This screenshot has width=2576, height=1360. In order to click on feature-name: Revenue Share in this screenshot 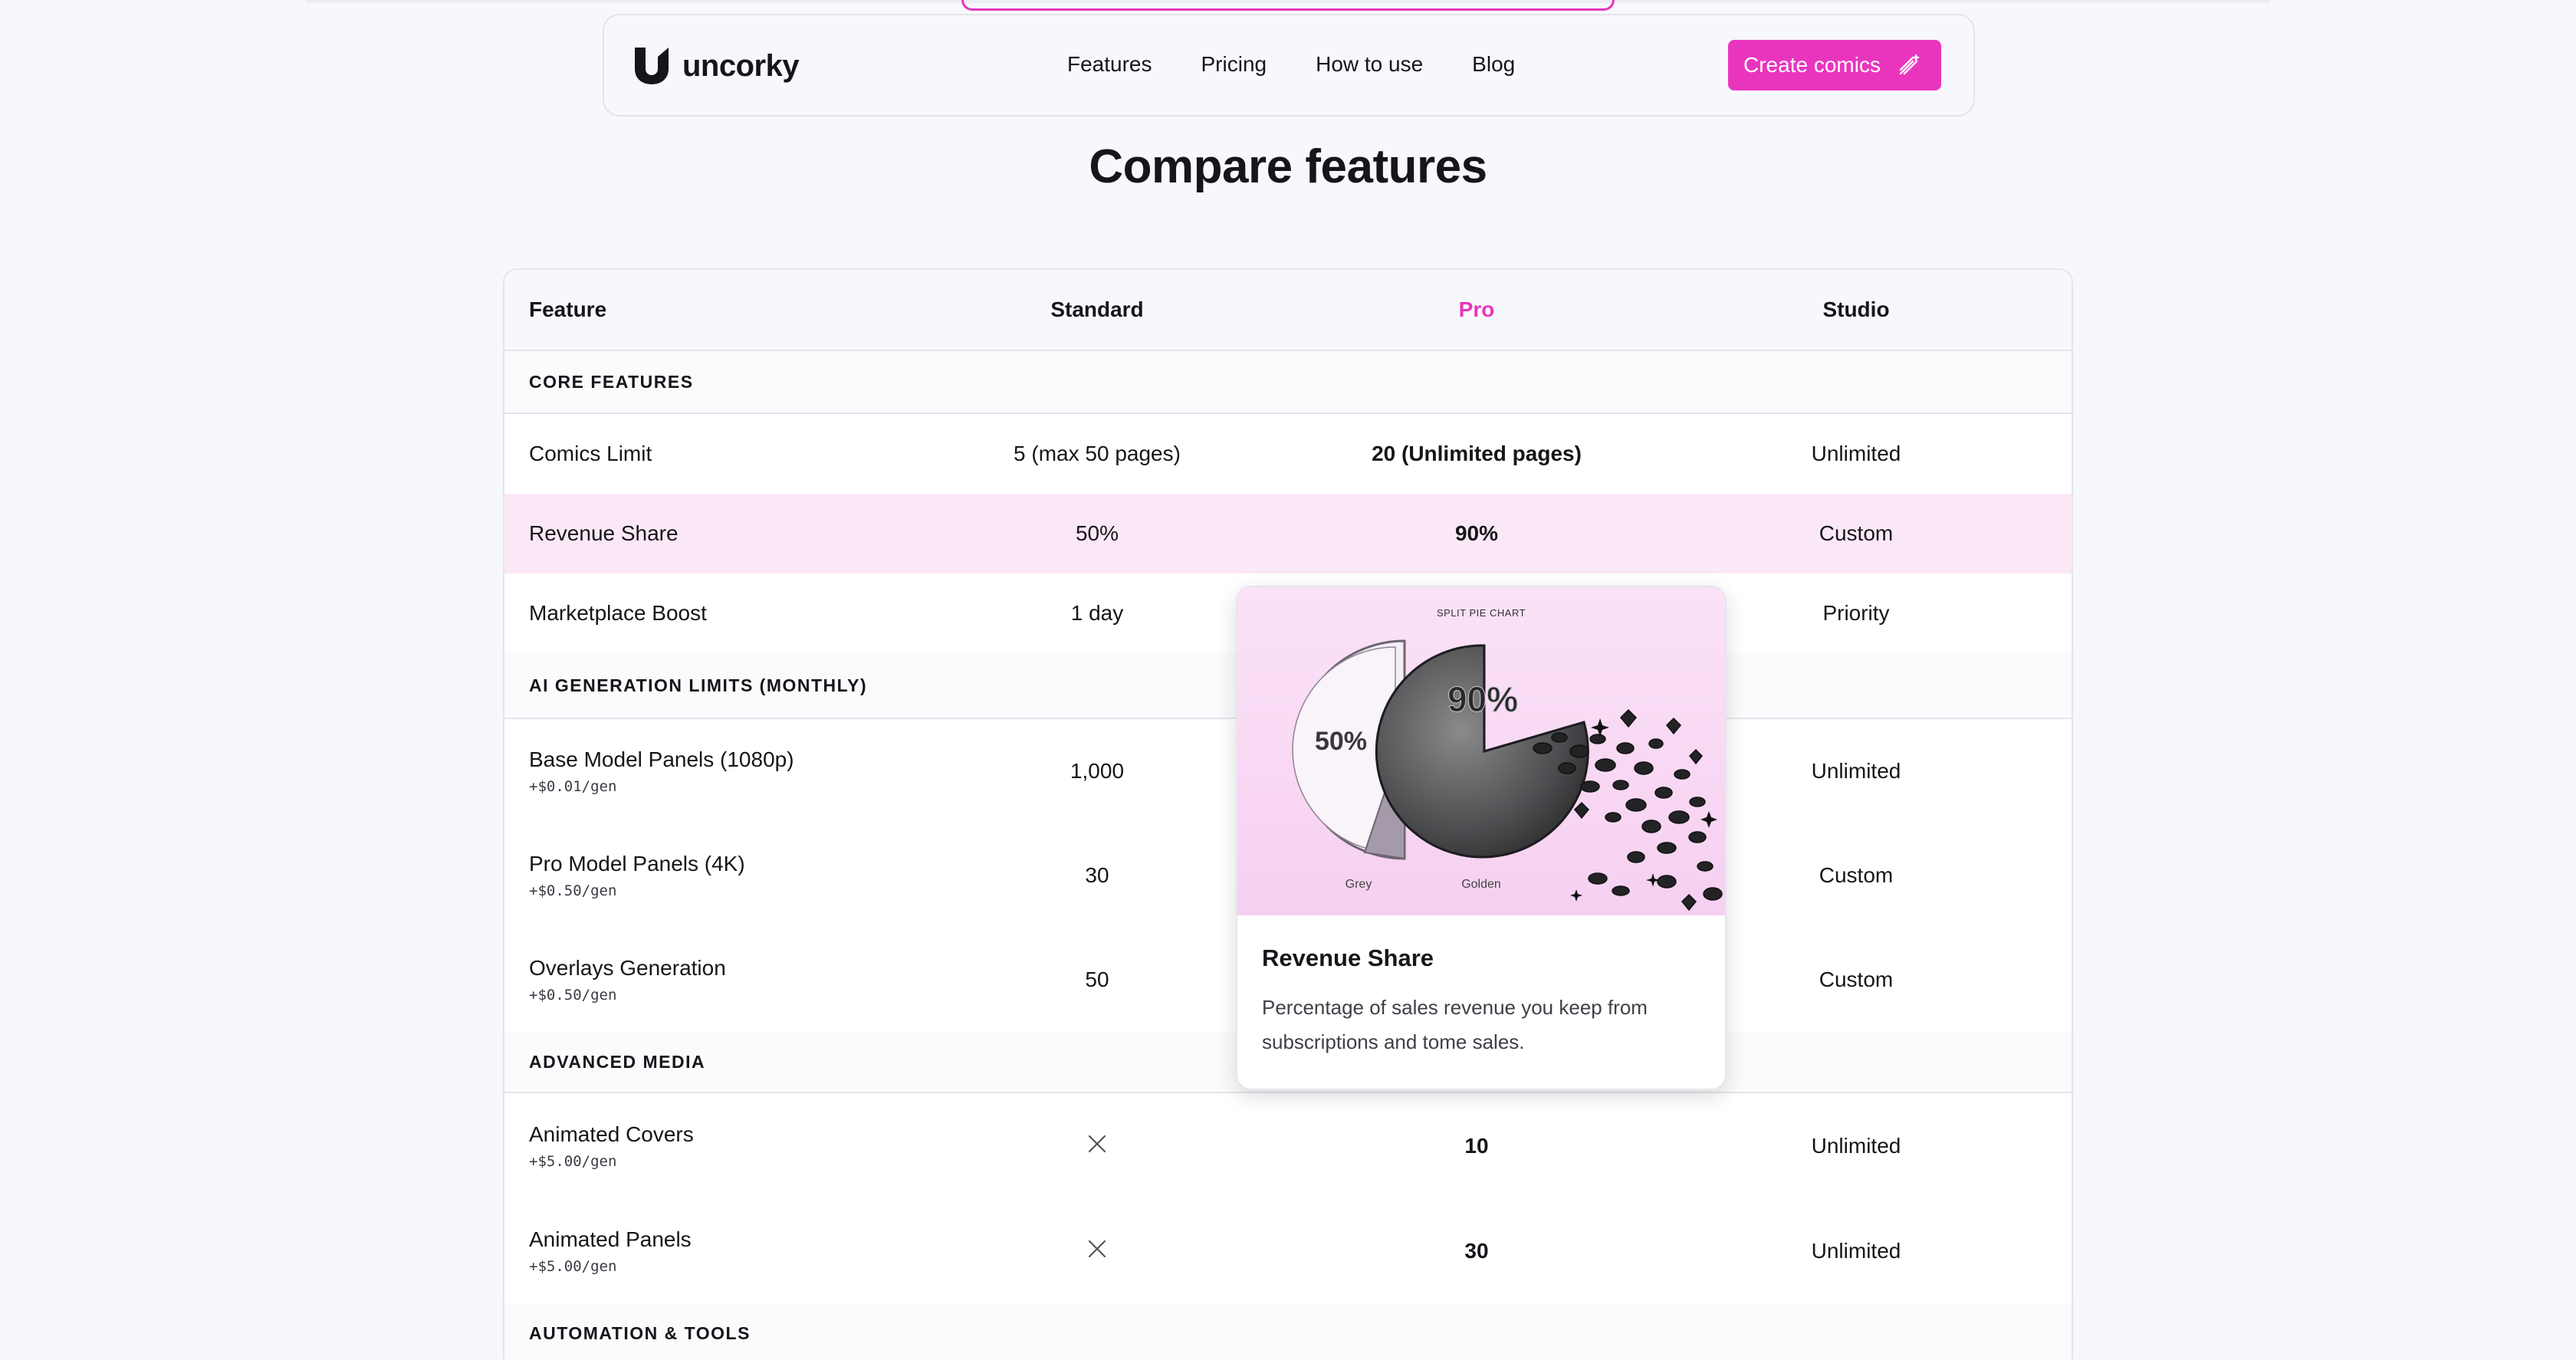, I will do `click(603, 533)`.